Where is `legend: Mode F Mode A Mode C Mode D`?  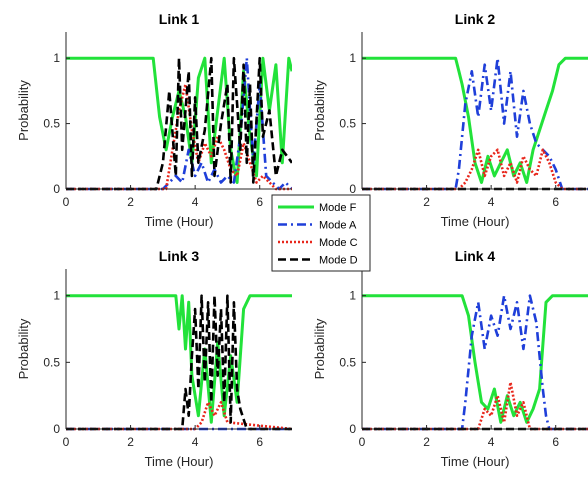 legend: Mode F Mode A Mode C Mode D is located at coordinates (321, 233).